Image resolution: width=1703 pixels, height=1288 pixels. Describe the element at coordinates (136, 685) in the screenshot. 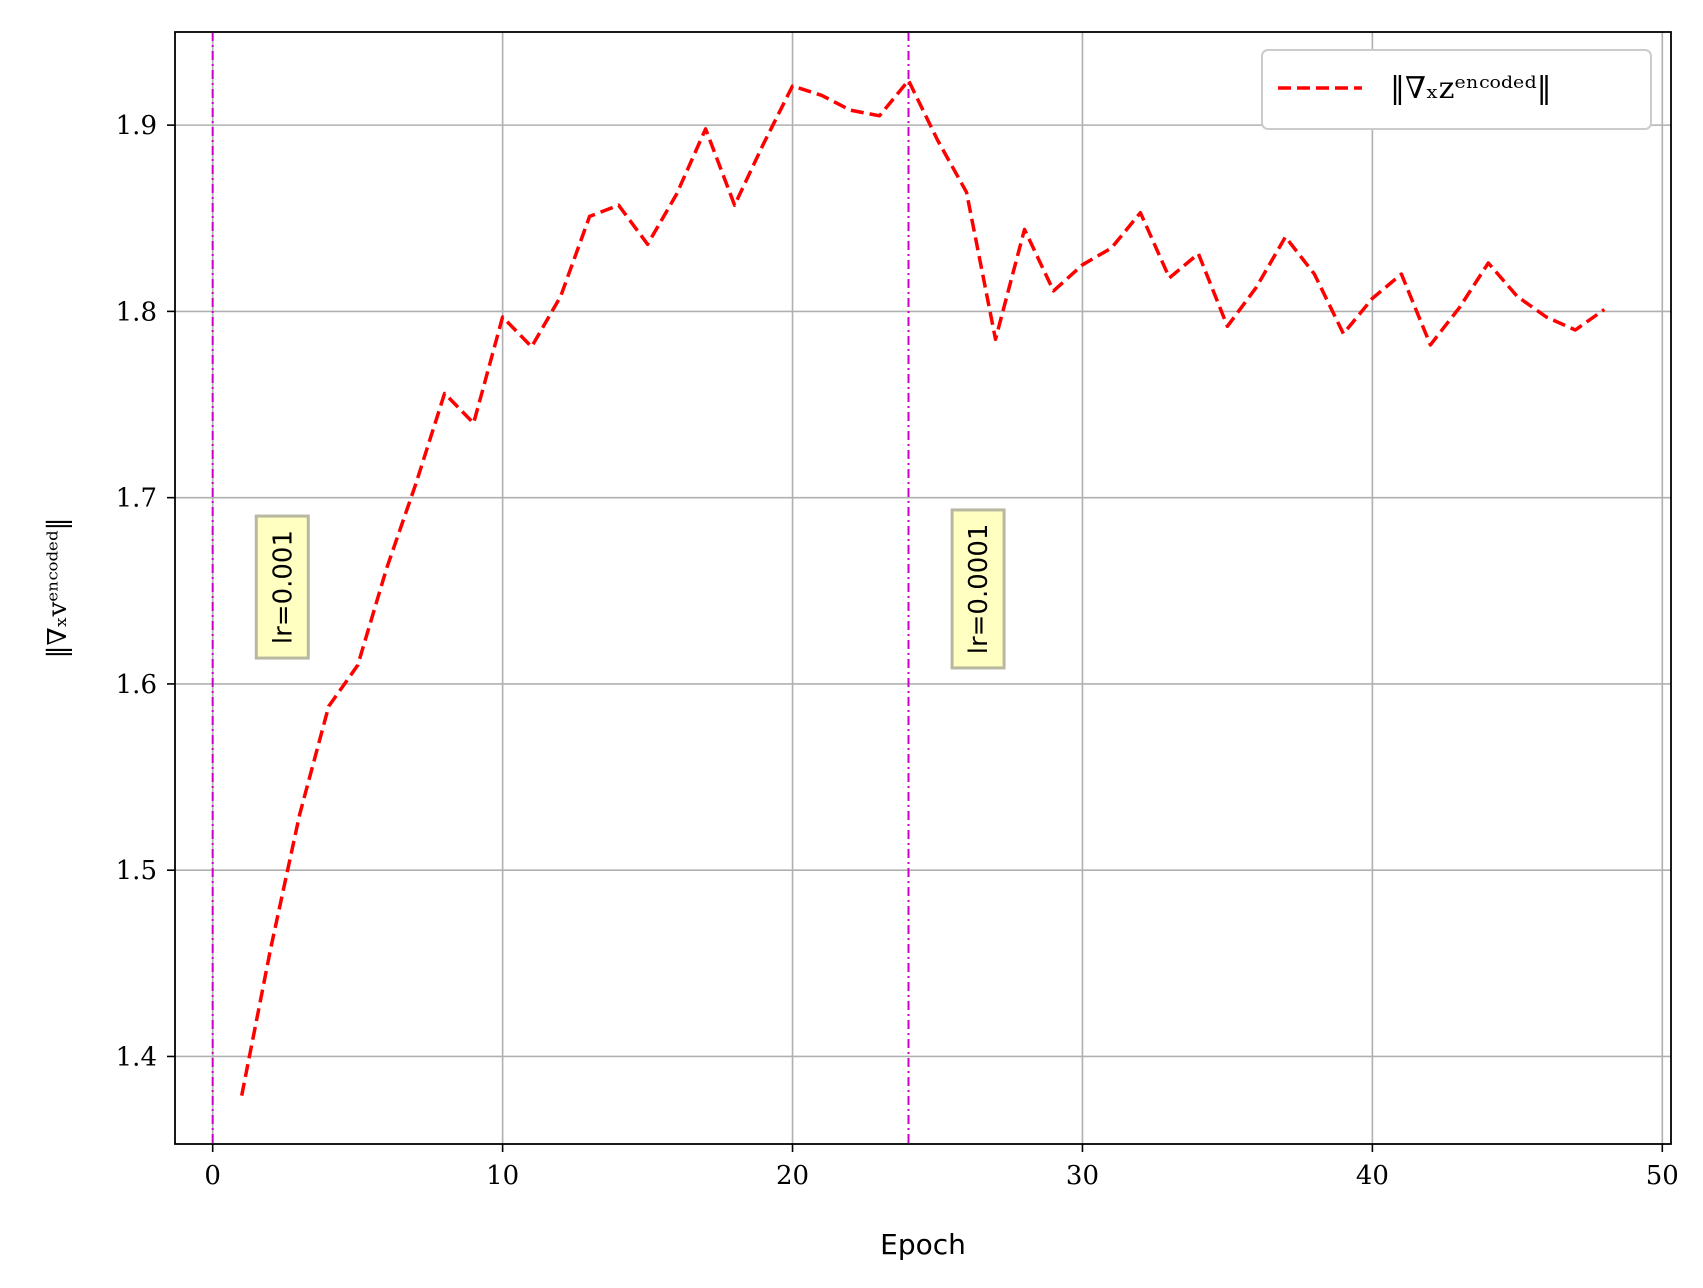

I see `y-tick-label: 1.6` at that location.